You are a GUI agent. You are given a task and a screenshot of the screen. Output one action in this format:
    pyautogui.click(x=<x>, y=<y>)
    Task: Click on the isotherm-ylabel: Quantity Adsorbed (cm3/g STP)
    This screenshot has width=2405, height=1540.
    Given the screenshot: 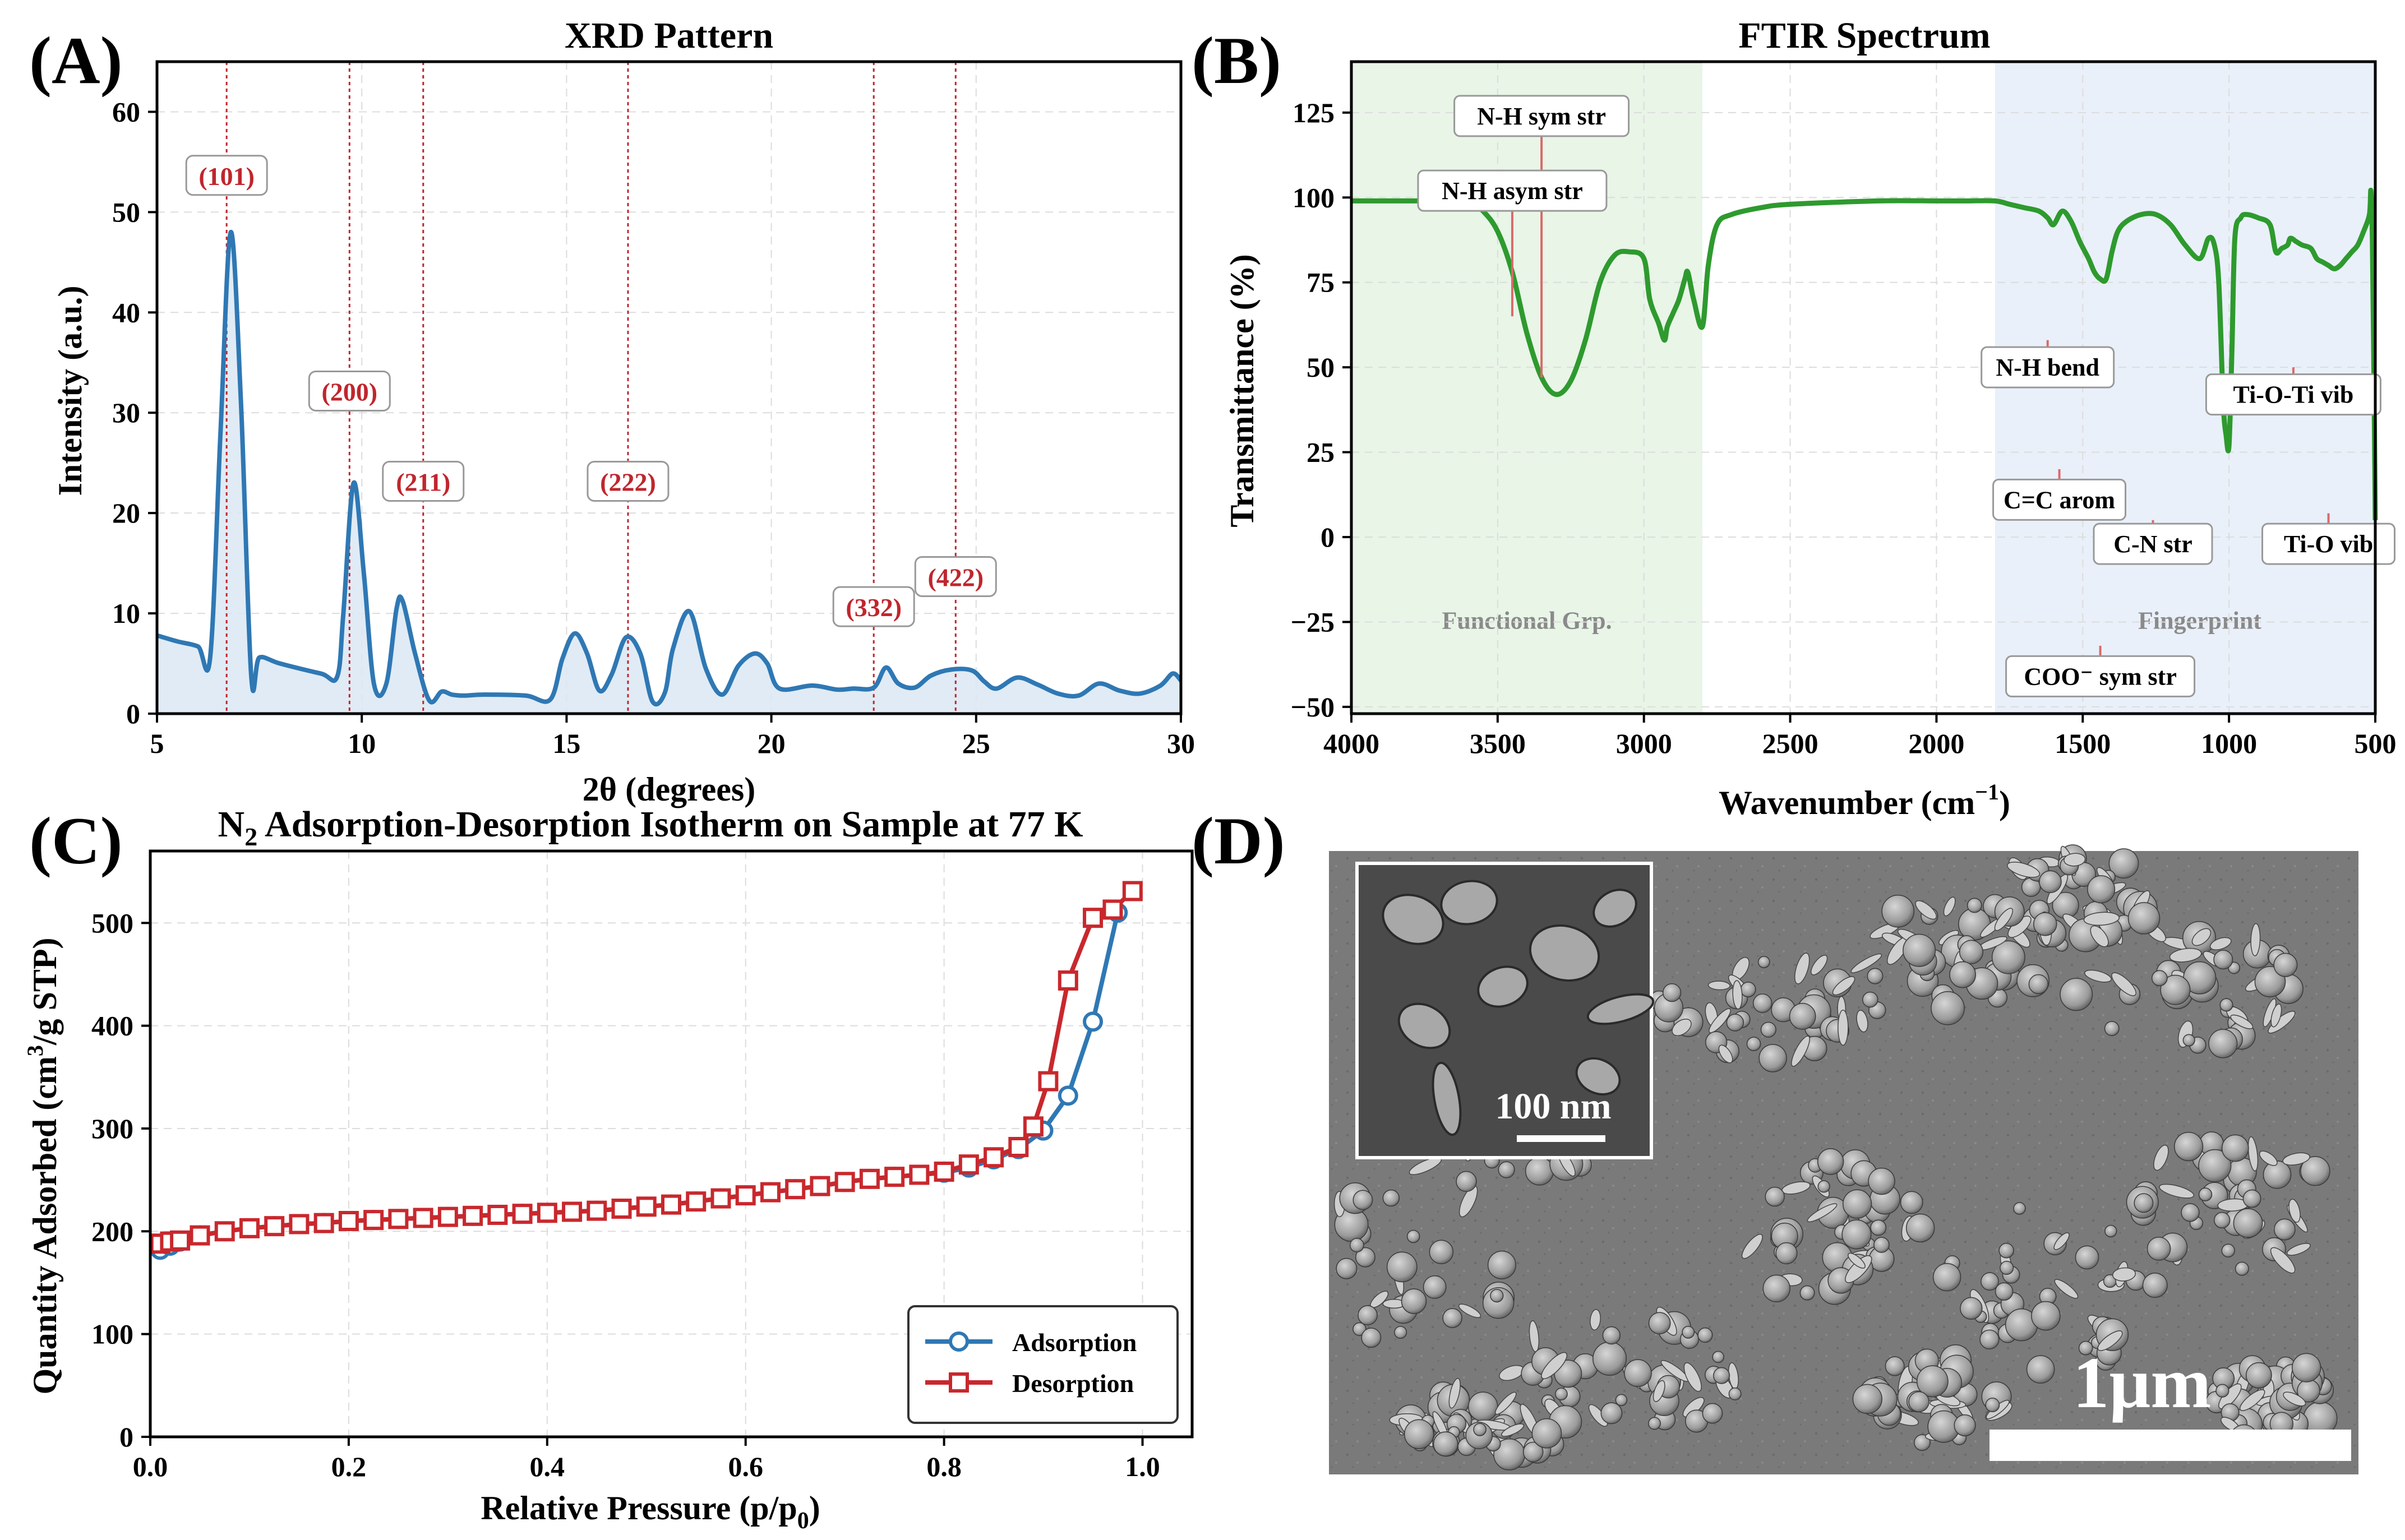 What is the action you would take?
    pyautogui.click(x=42, y=1165)
    